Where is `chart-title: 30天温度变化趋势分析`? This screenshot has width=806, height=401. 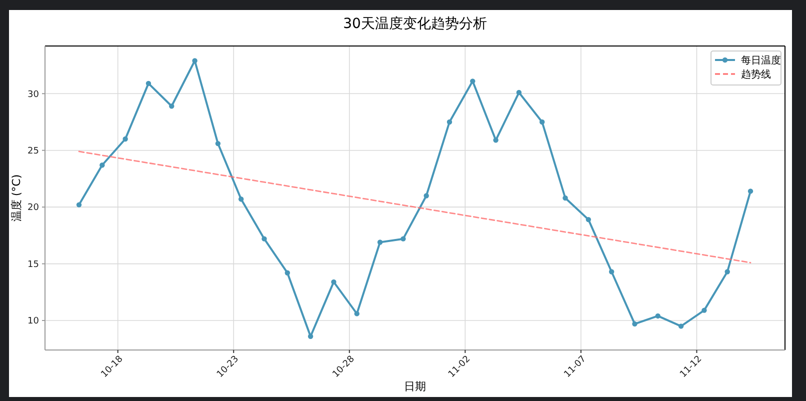
chart-title: 30天温度变化趋势分析 is located at coordinates (415, 24).